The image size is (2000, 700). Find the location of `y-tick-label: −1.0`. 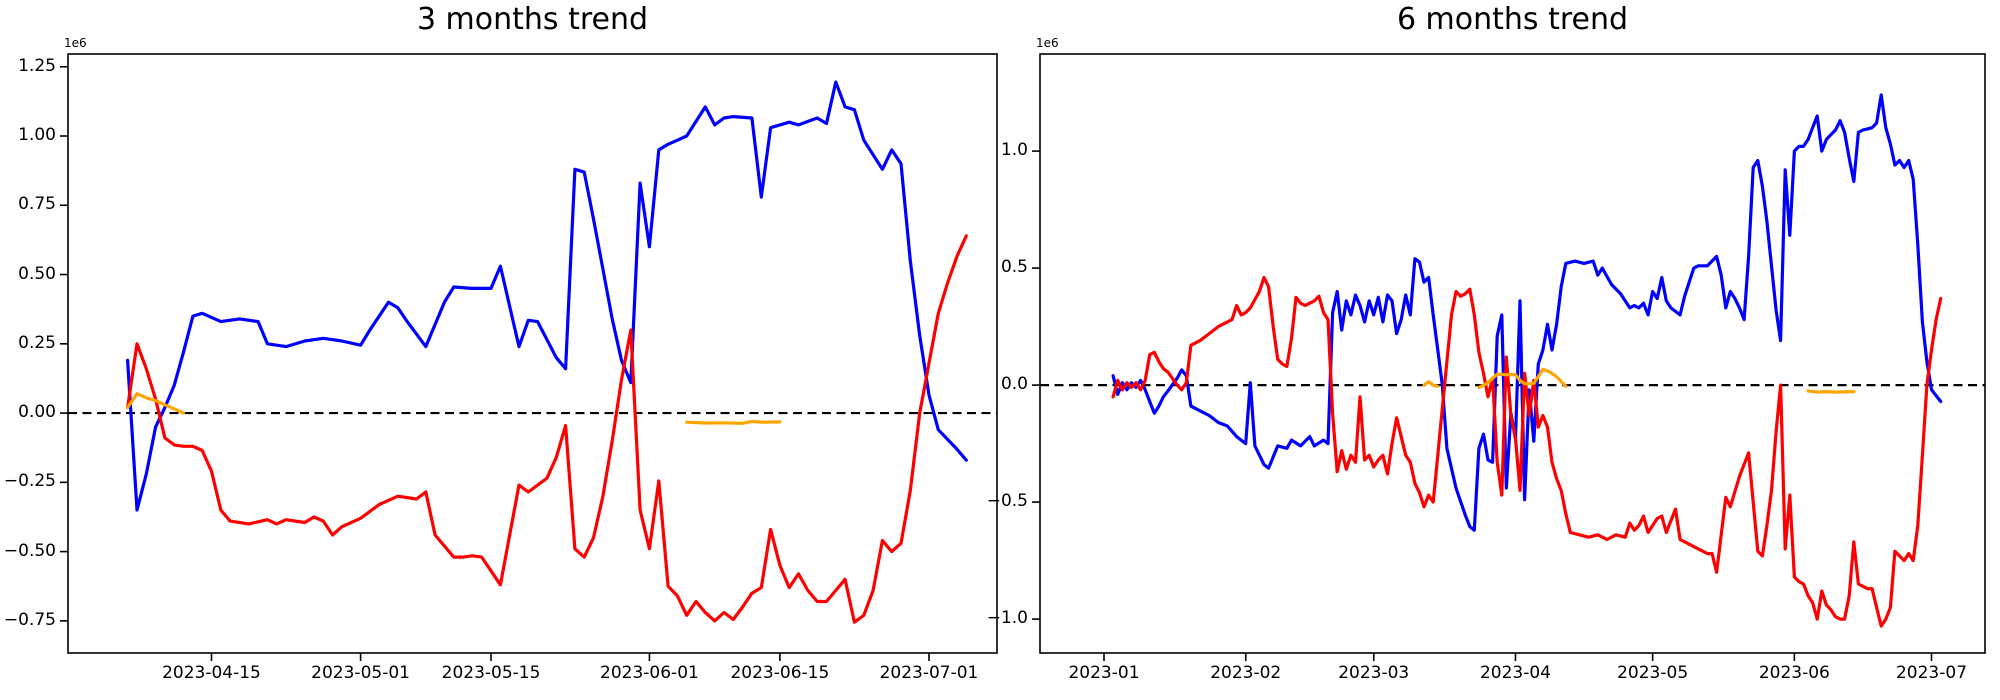

y-tick-label: −1.0 is located at coordinates (1007, 618).